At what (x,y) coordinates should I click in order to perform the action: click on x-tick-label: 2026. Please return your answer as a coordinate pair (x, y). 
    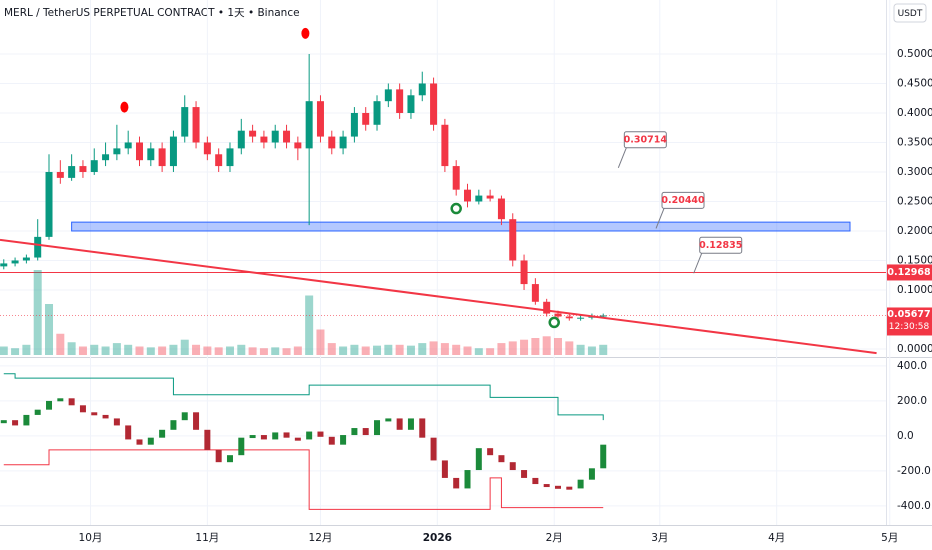
    Looking at the image, I should click on (437, 538).